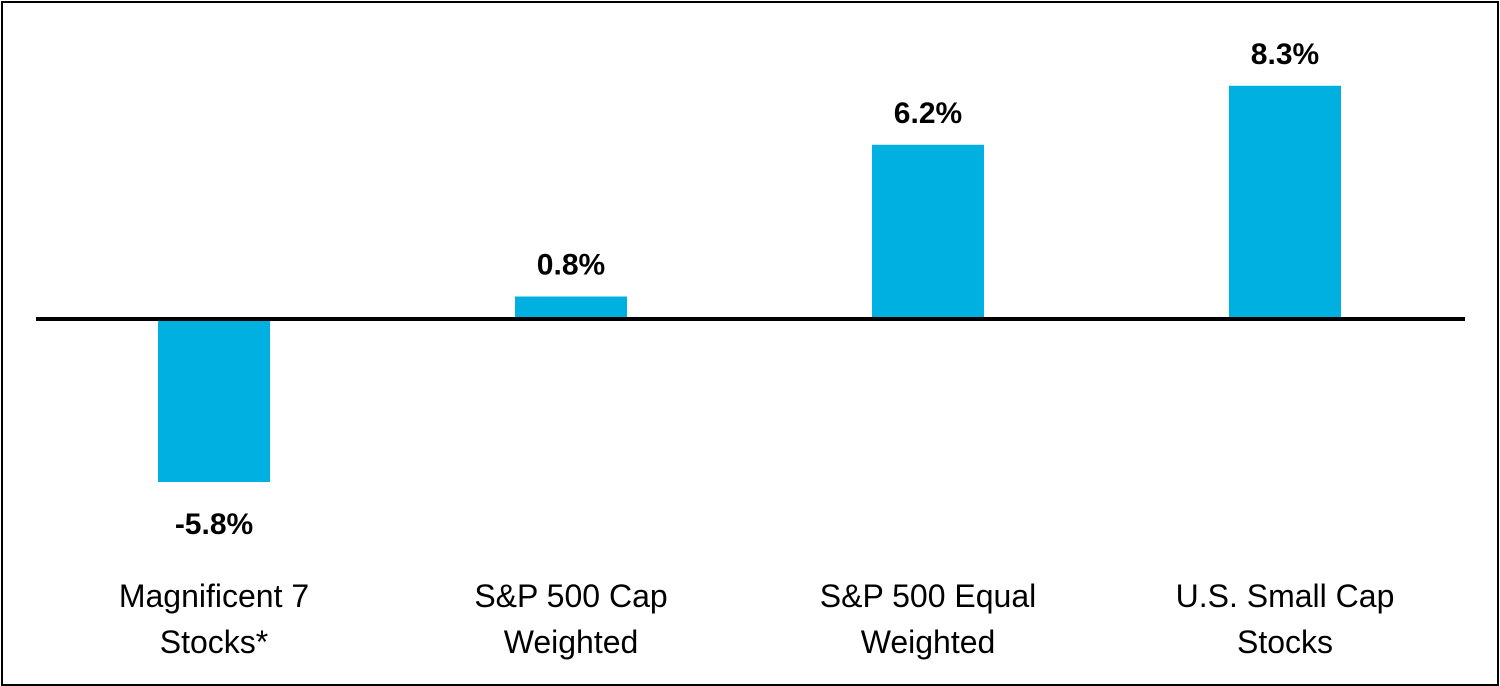 Image resolution: width=1500 pixels, height=686 pixels. Describe the element at coordinates (214, 642) in the screenshot. I see `category-label-0-line-2: Stocks*` at that location.